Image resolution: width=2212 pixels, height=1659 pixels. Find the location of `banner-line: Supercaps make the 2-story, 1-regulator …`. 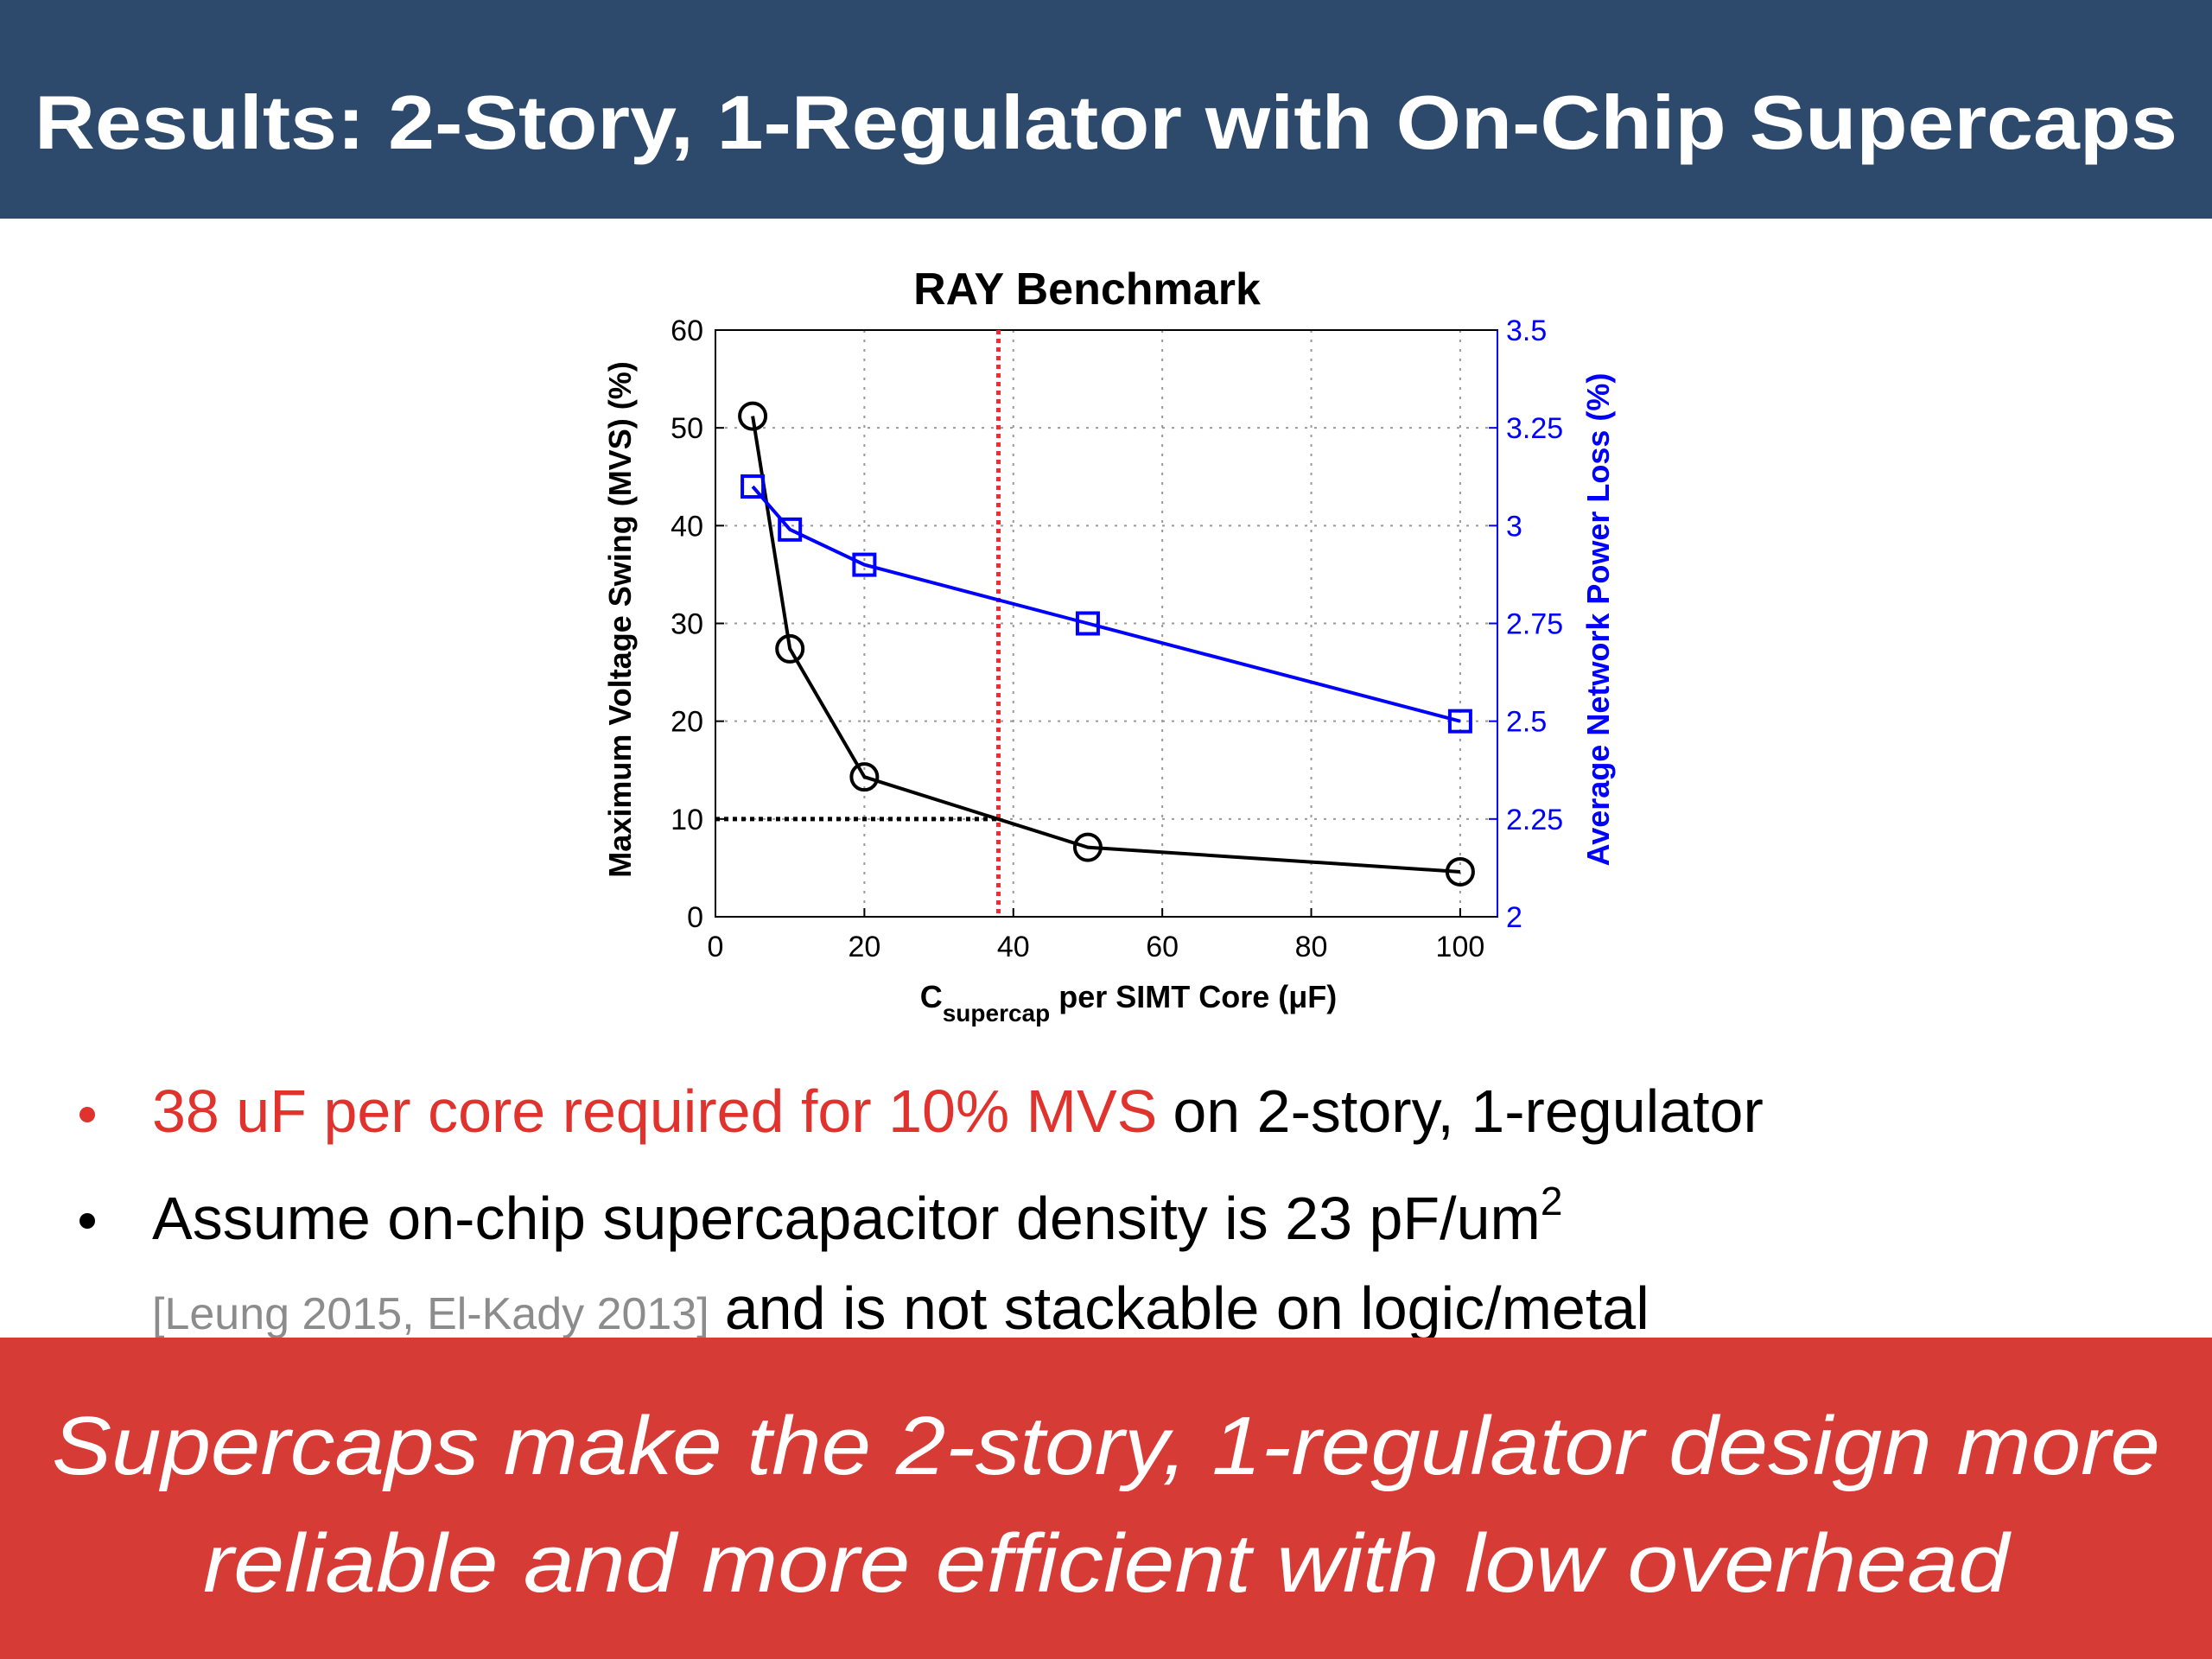

banner-line: Supercaps make the 2-story, 1-regulator … is located at coordinates (1106, 1446).